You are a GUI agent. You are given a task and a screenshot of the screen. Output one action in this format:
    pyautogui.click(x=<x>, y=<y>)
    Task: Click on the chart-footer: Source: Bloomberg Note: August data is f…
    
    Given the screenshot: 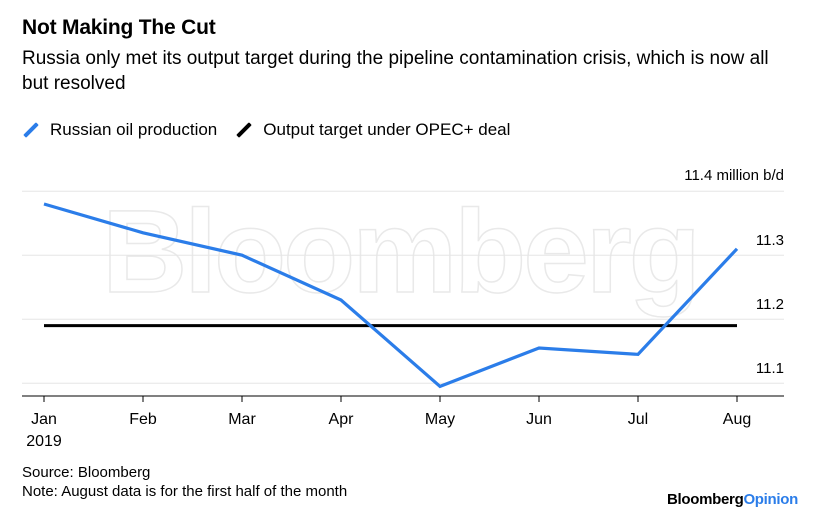 What is the action you would take?
    pyautogui.click(x=184, y=482)
    